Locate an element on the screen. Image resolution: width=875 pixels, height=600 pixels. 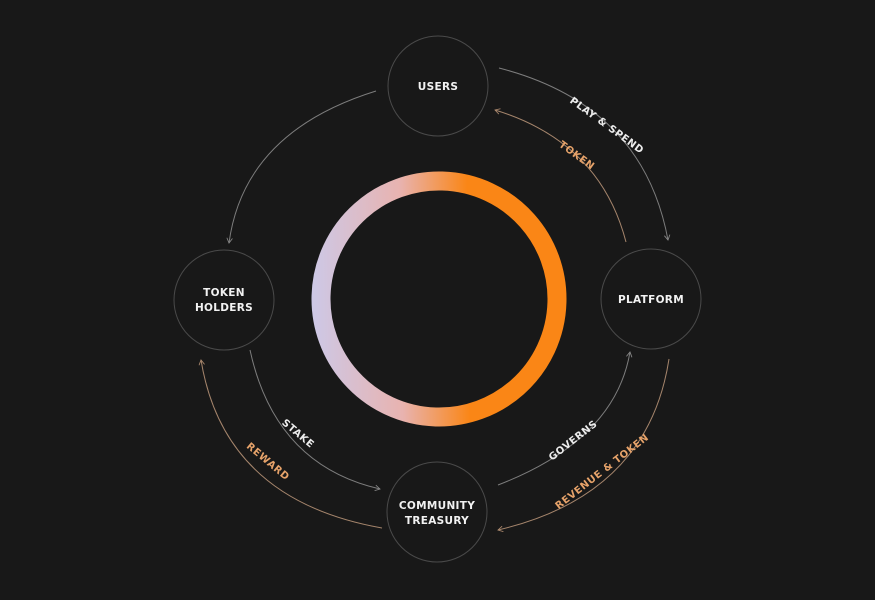
arrow-treasury-to-holders is located at coordinates (290, 444).